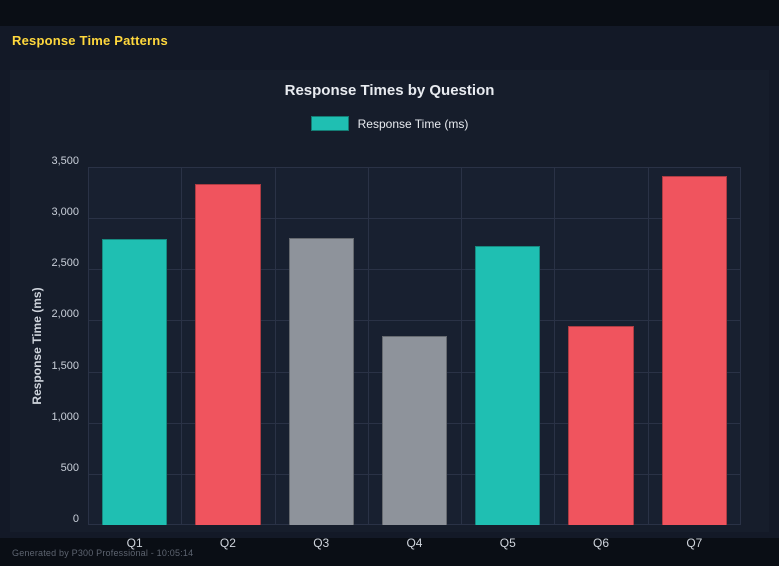  What do you see at coordinates (65, 263) in the screenshot?
I see `y-tick-label: 2,500` at bounding box center [65, 263].